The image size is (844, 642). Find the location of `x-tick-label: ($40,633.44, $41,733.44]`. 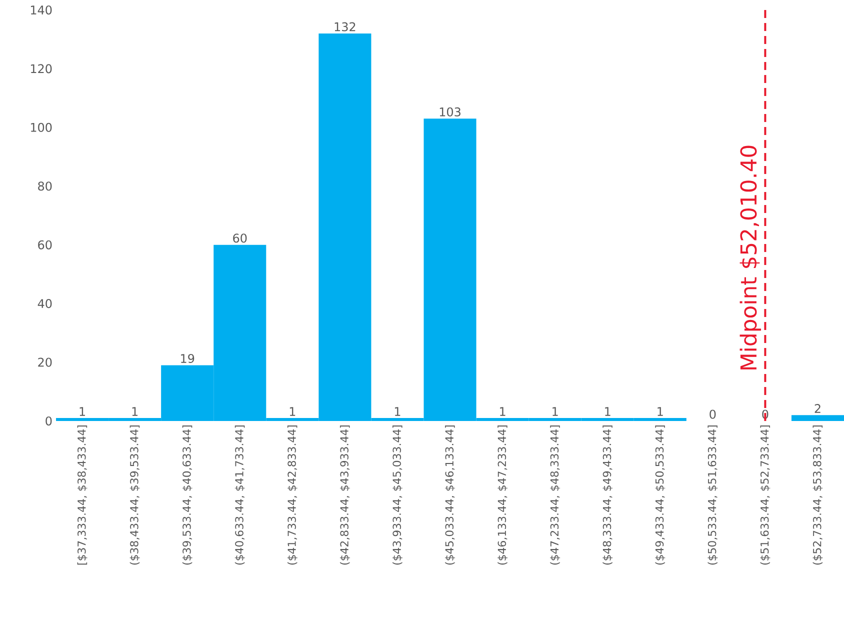

x-tick-label: ($40,633.44, $41,733.44] is located at coordinates (239, 495).